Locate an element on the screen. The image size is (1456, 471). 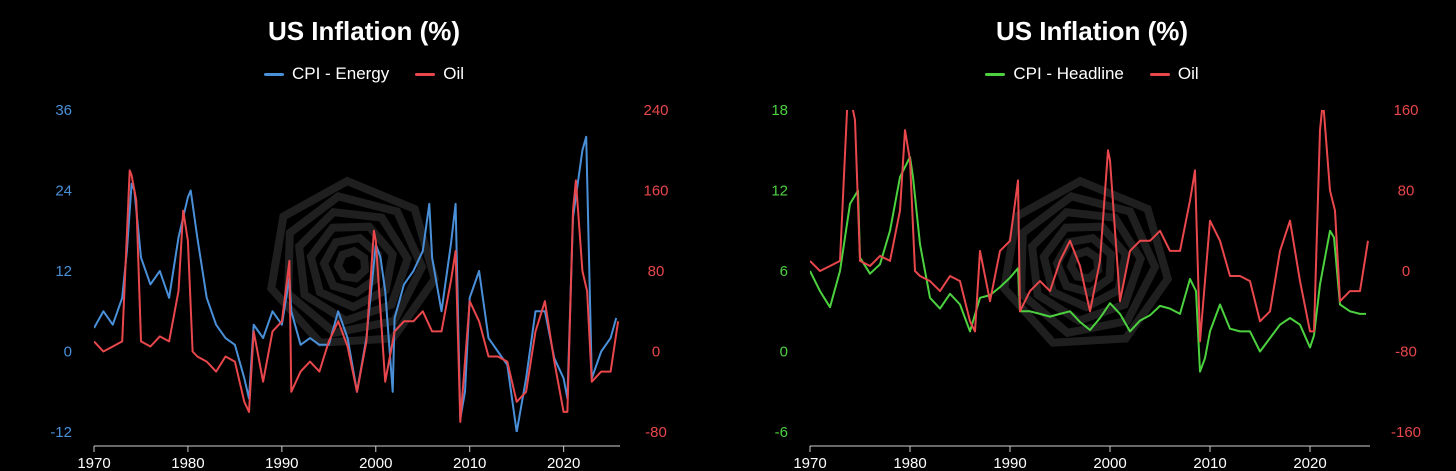
right-axis-tick-label-2: 0 is located at coordinates (1406, 271).